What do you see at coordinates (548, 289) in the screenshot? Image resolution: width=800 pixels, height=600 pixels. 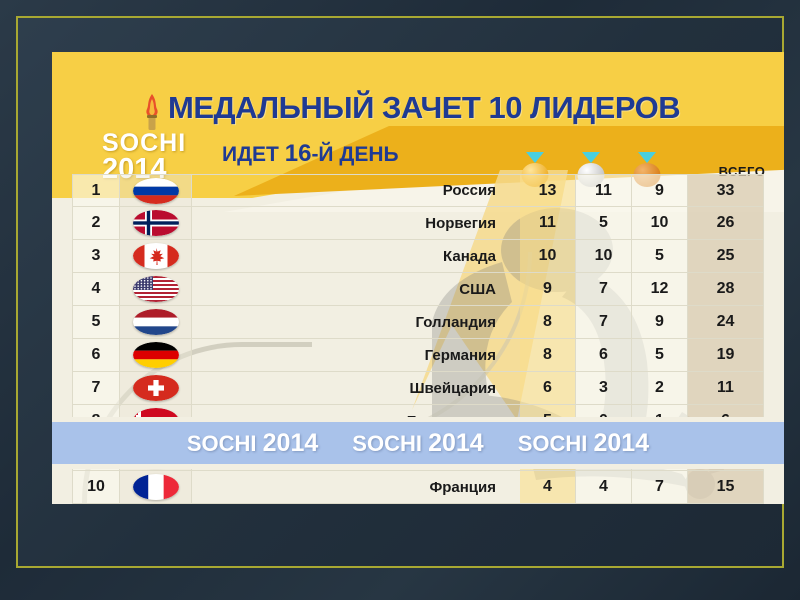 I see `gold-count-cell: 9` at bounding box center [548, 289].